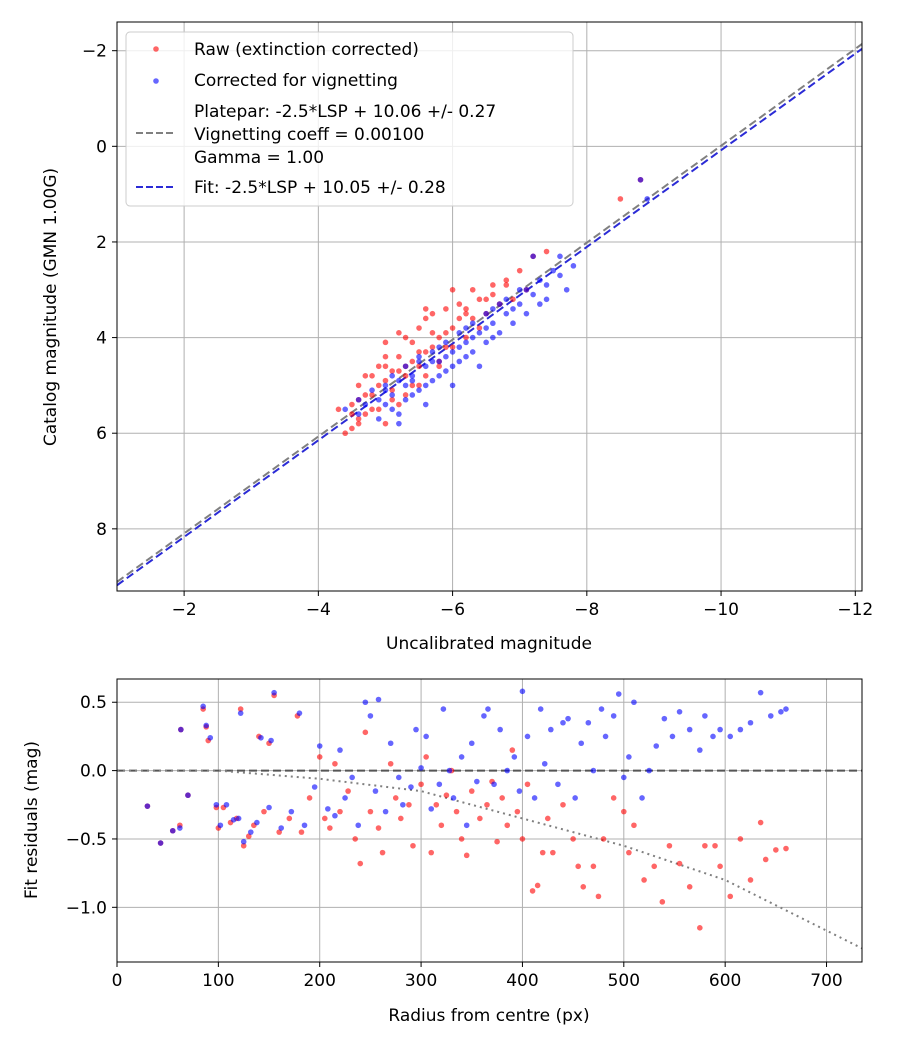 The height and width of the screenshot is (1050, 900). What do you see at coordinates (309, 135) in the screenshot?
I see `legend-label-vignetting: Vignetting coeff = 0.00100` at bounding box center [309, 135].